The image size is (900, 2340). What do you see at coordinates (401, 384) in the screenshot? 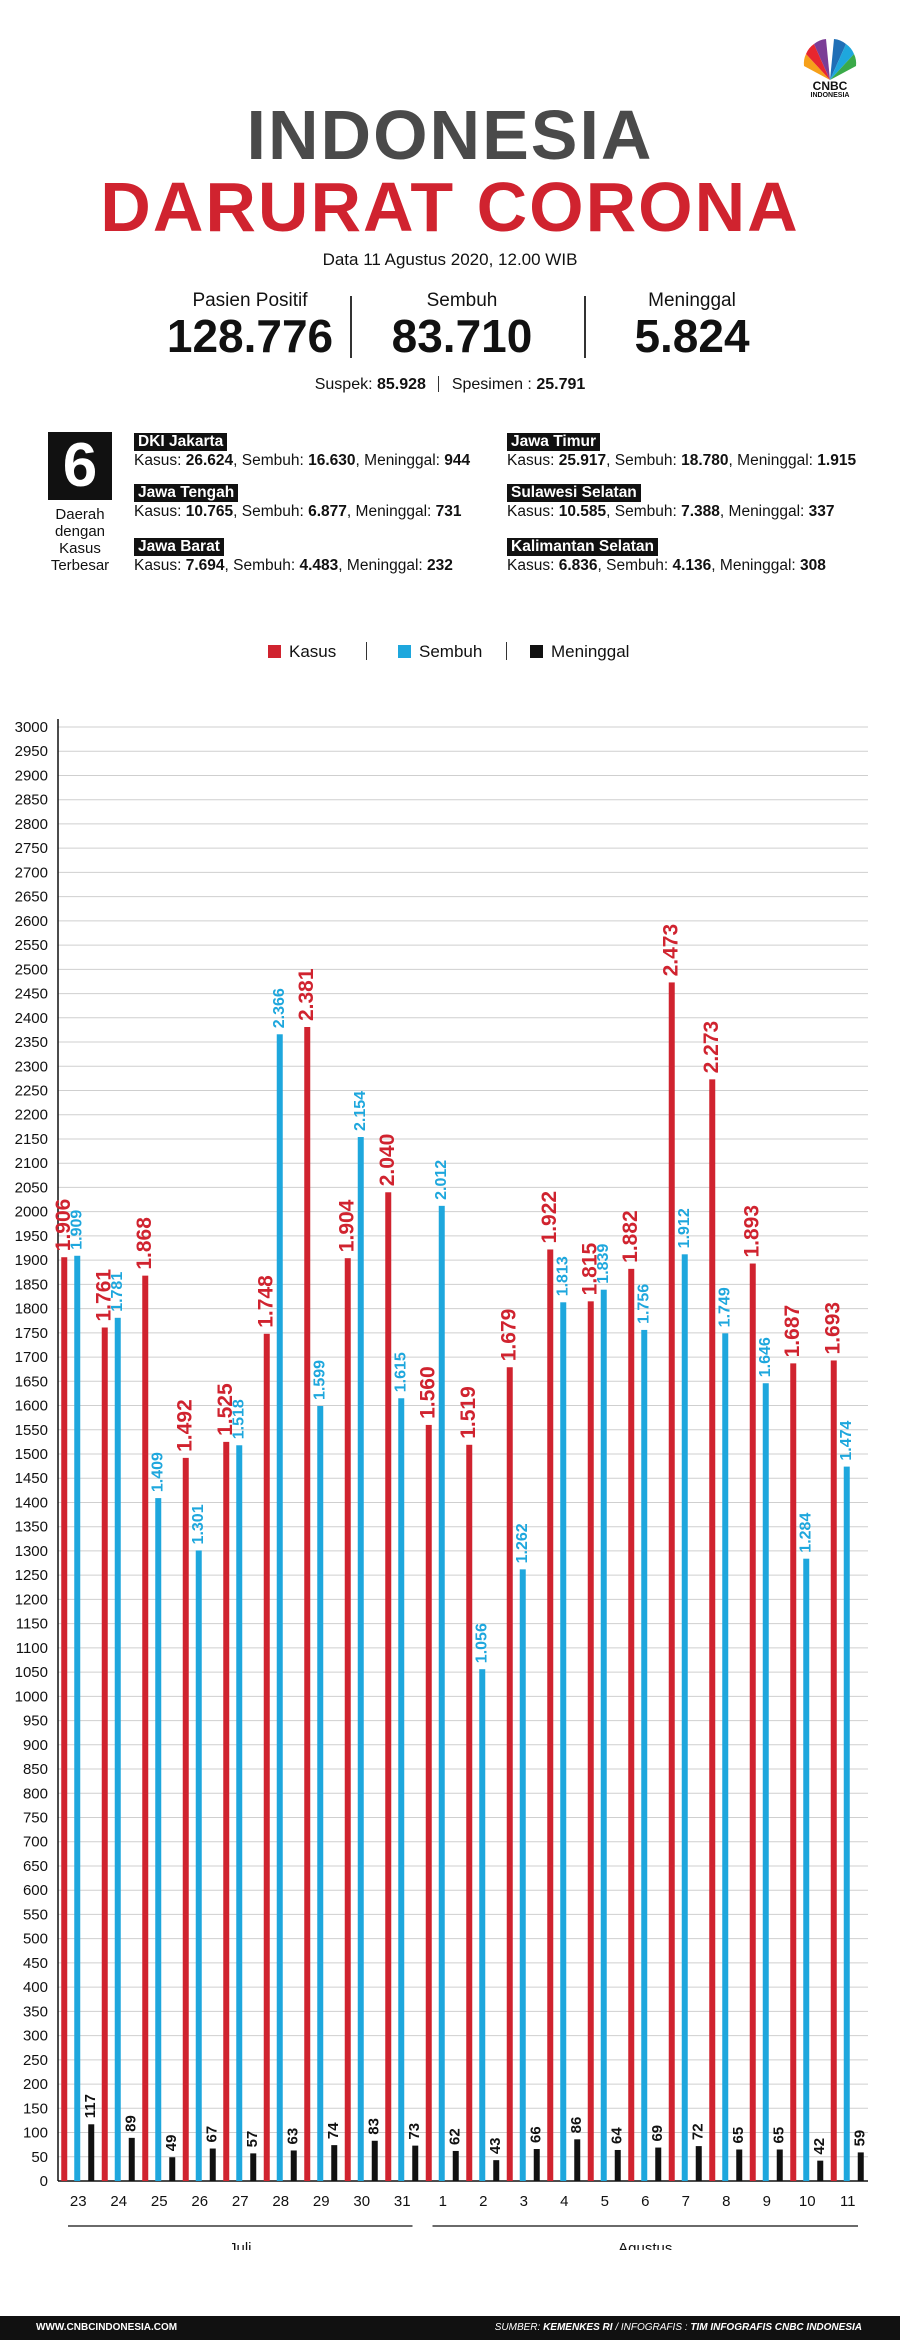
I see `suspek-value: 85.928` at bounding box center [401, 384].